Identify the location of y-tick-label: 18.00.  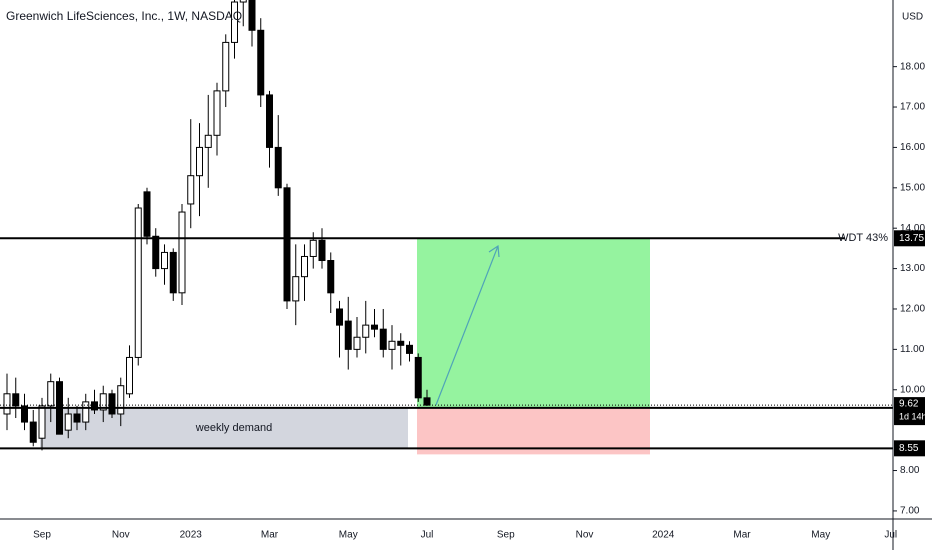
(912, 66).